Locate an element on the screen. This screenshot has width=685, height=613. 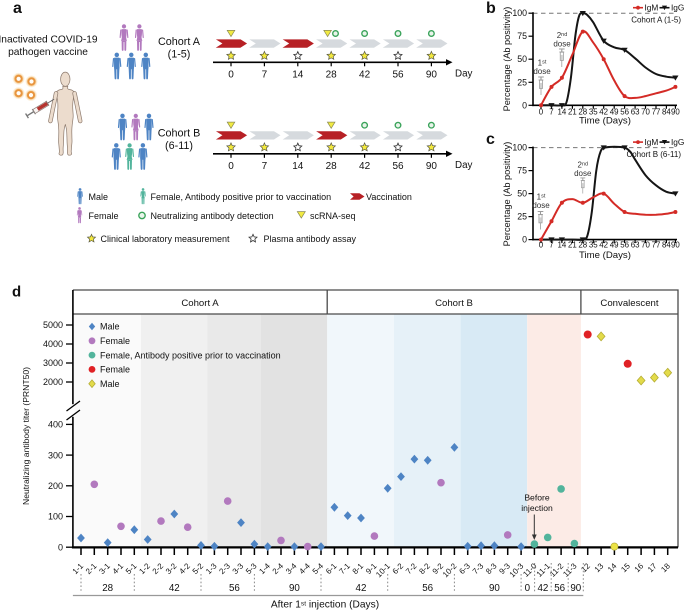
svg-text: 3000 is located at coordinates (53, 363).